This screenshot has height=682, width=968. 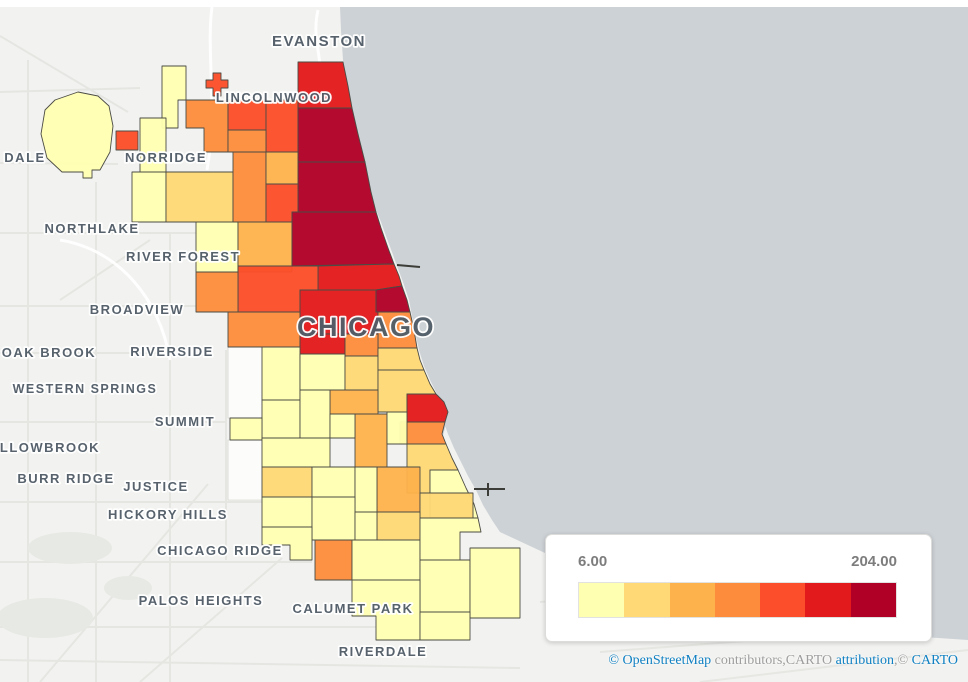 What do you see at coordinates (383, 651) in the screenshot?
I see `place-label-riverdale: RIVERDALE` at bounding box center [383, 651].